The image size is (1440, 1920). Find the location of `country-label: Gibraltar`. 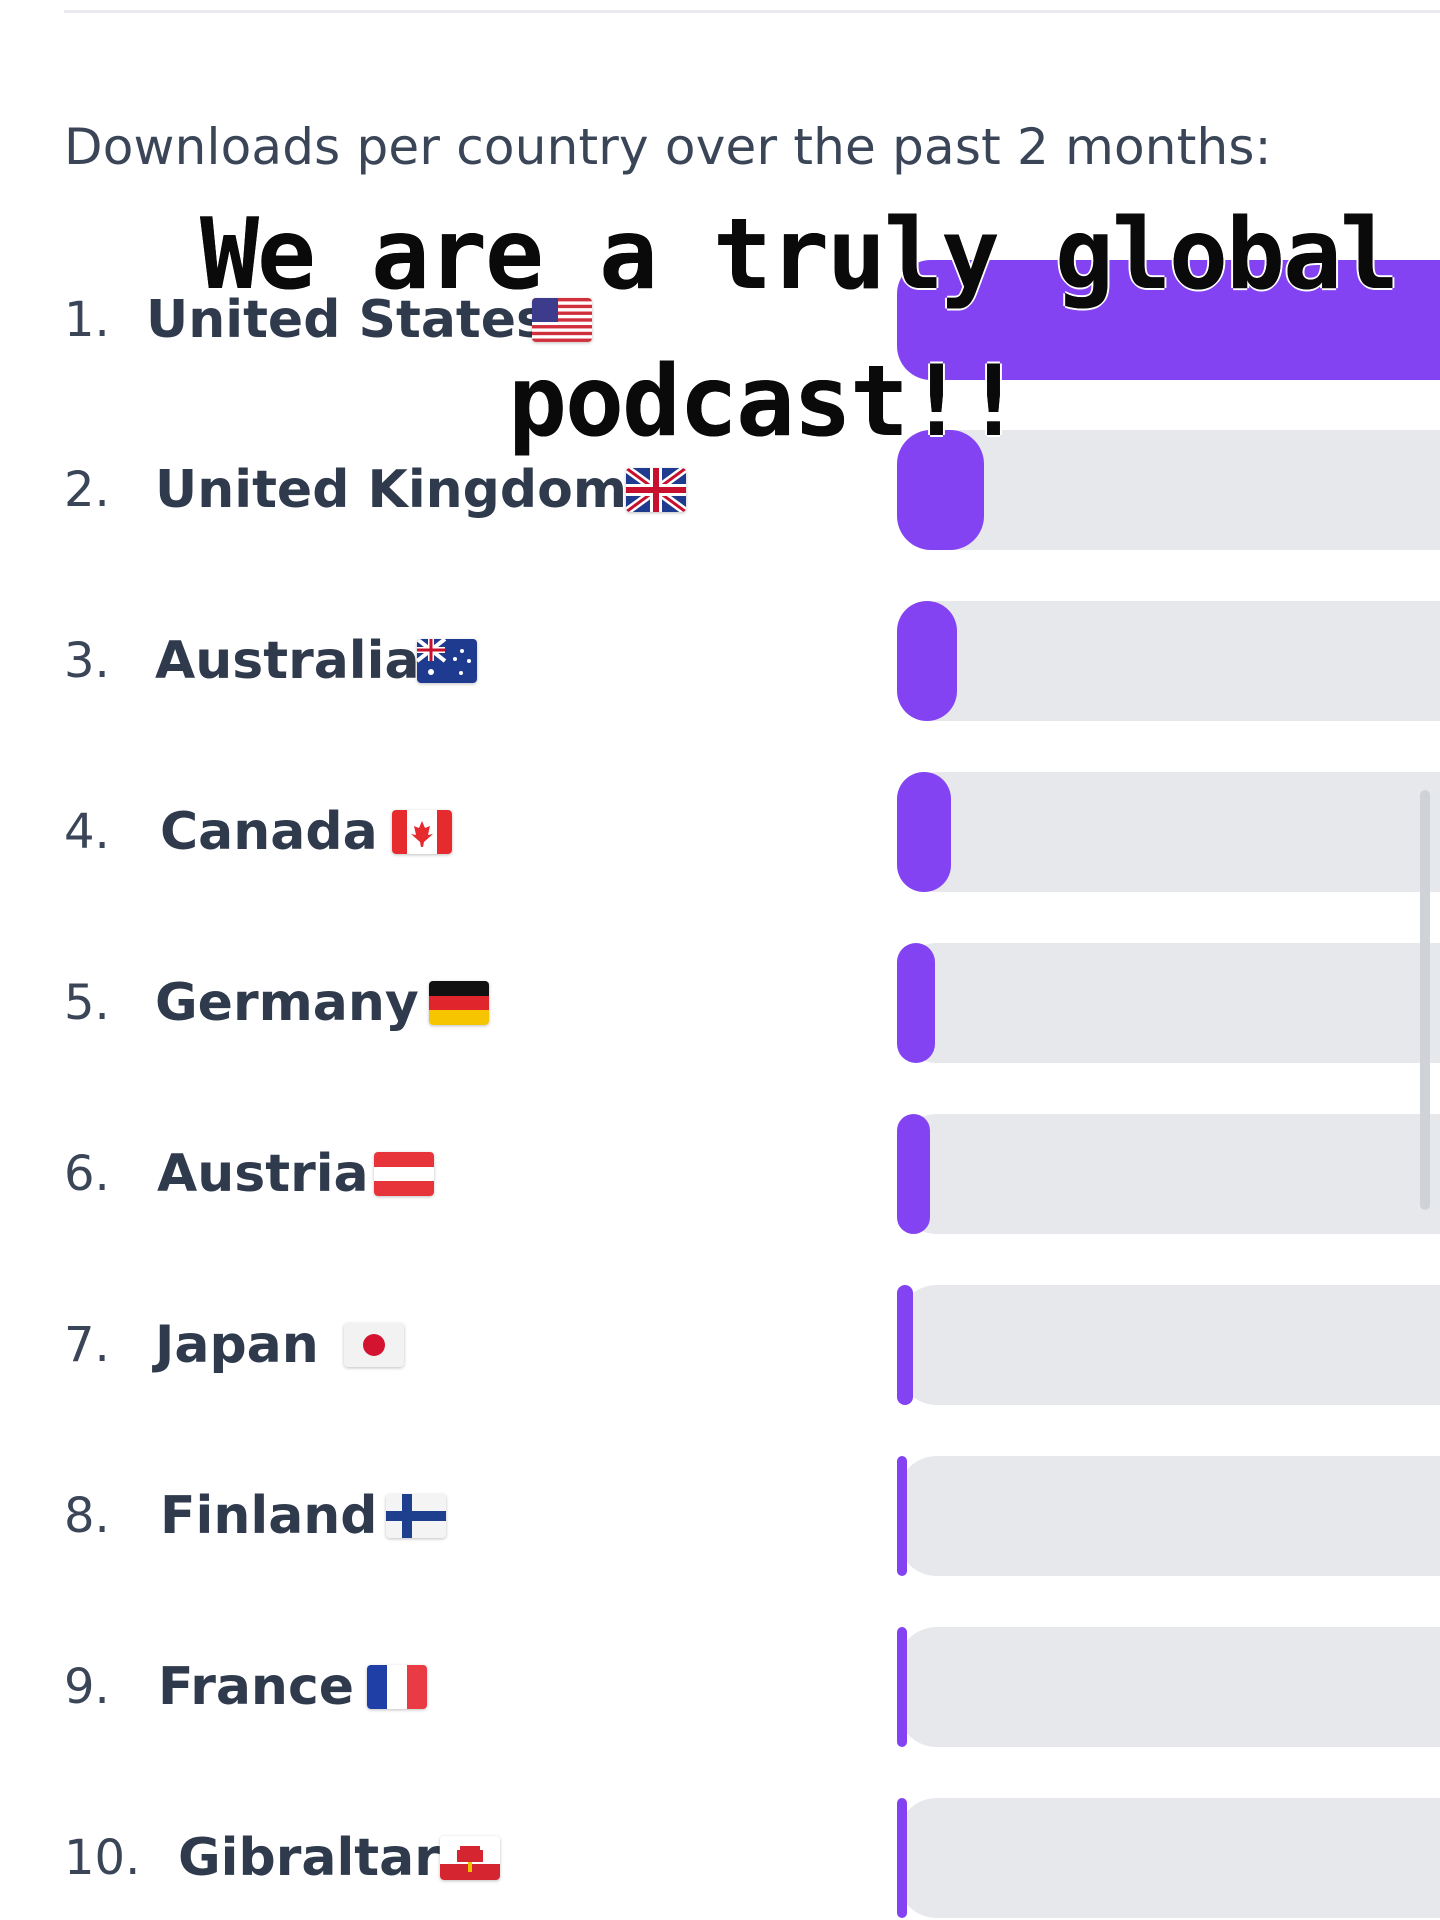

country-label: Gibraltar is located at coordinates (309, 1858).